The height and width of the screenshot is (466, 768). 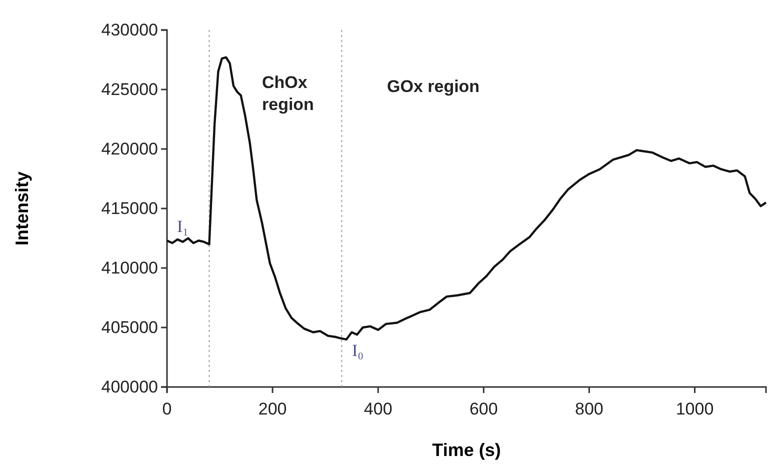 I want to click on x-tick-label: 200, so click(x=272, y=409).